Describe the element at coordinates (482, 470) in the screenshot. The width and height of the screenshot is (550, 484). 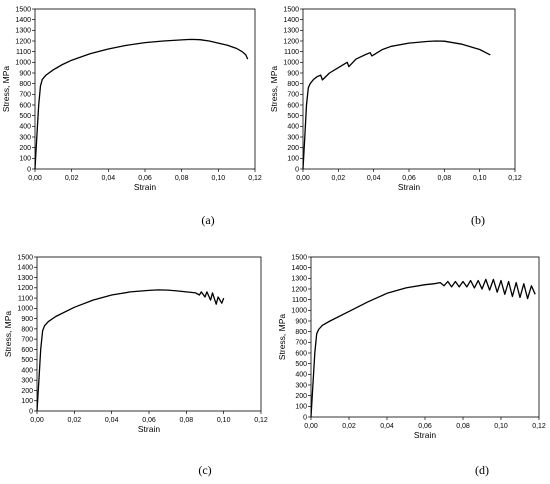
I see `panel-label: (d)` at that location.